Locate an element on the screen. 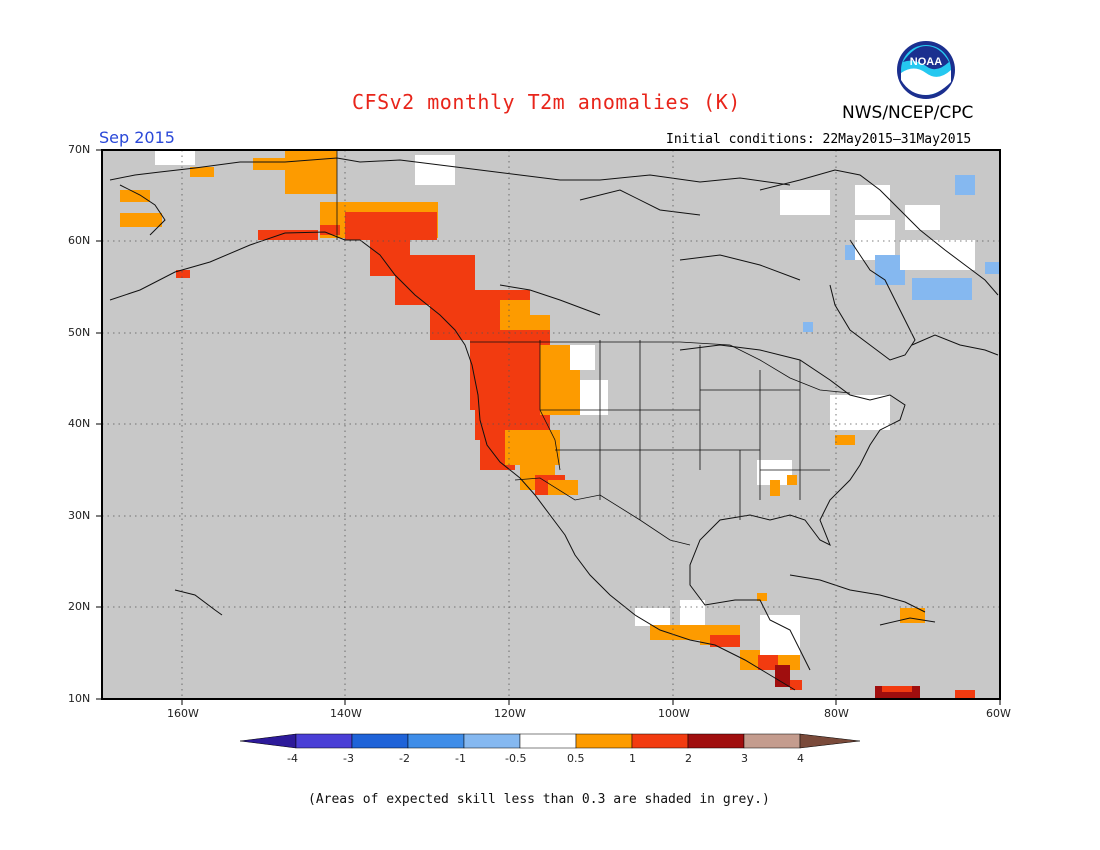 This screenshot has height=850, width=1100. colorbar-label-05: 0.5 is located at coordinates (576, 758).